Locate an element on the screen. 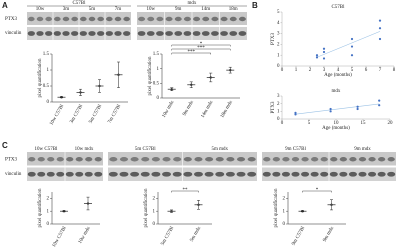 The image size is (400, 248). lane-label: 9m C57Bl is located at coordinates (295, 149).